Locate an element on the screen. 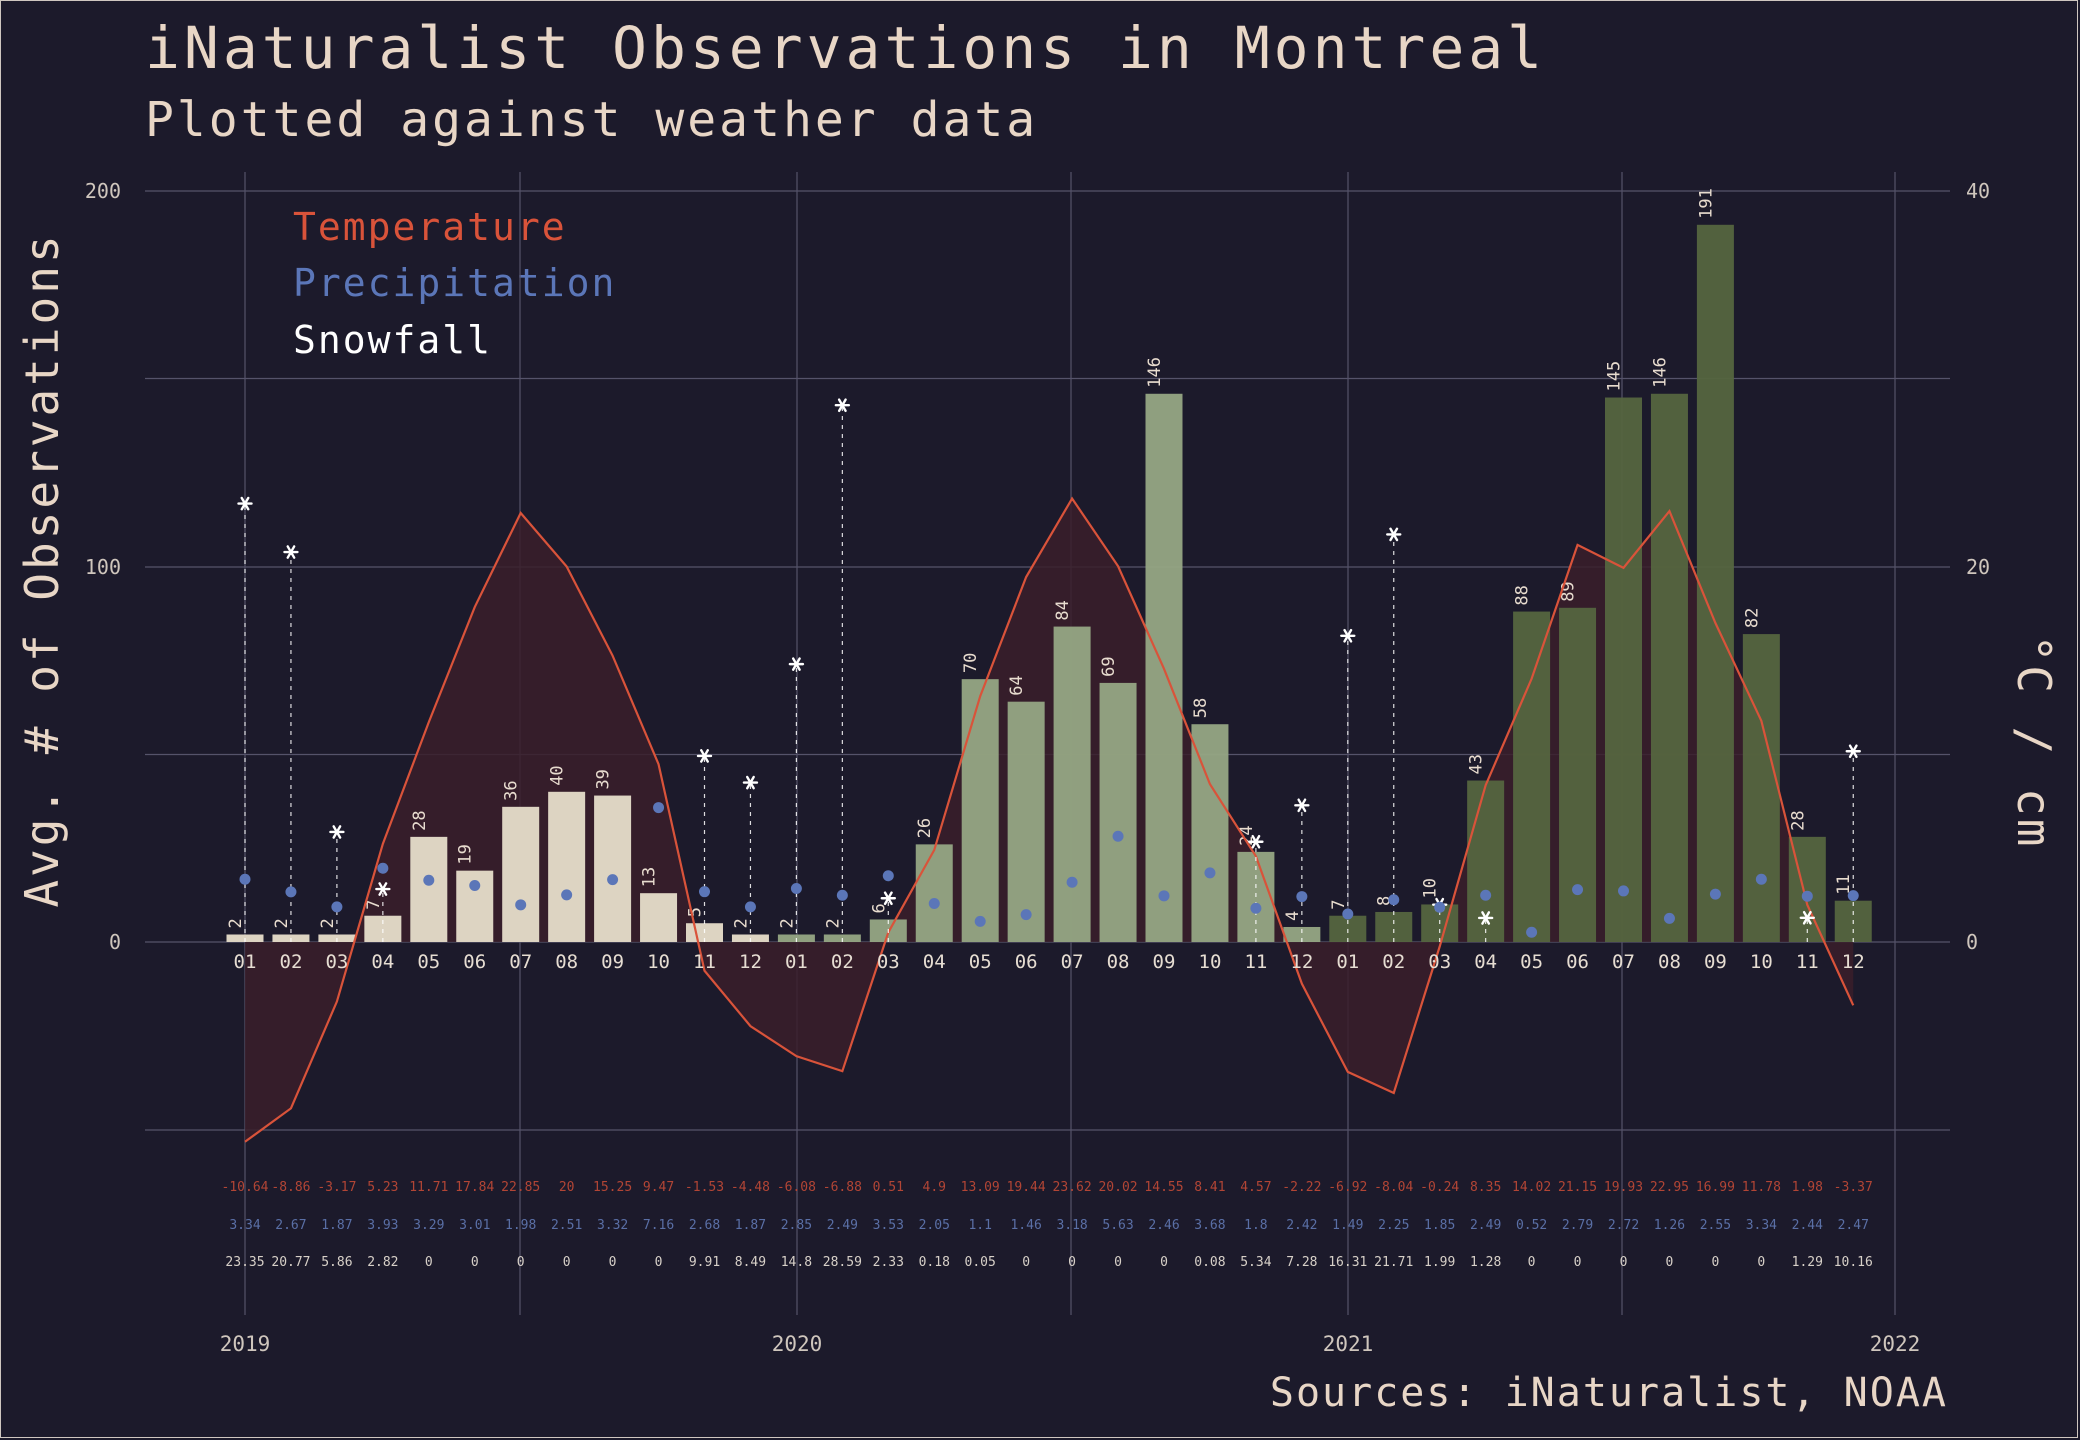  temperature-value-label: 4.9 is located at coordinates (934, 1187).